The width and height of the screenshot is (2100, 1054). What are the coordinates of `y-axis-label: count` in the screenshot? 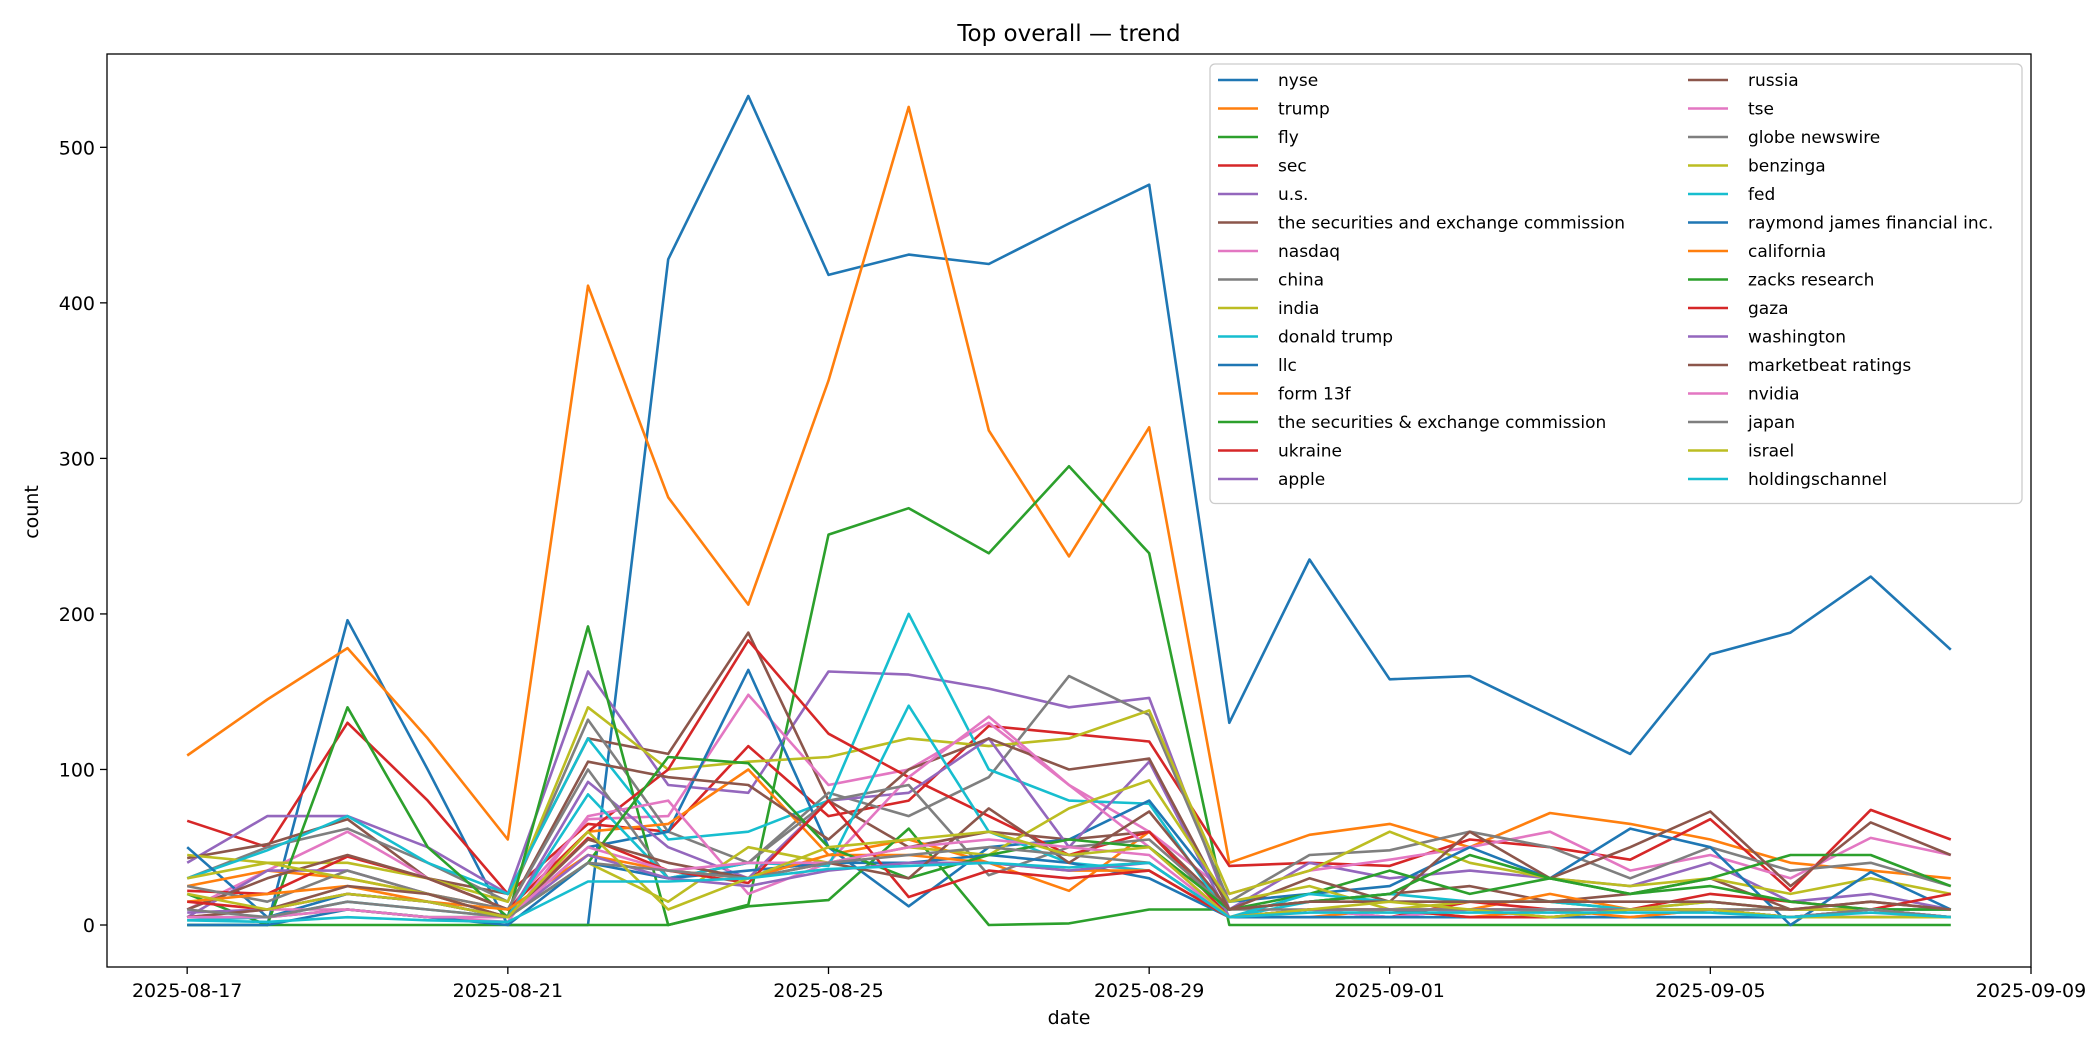 It's located at (32, 512).